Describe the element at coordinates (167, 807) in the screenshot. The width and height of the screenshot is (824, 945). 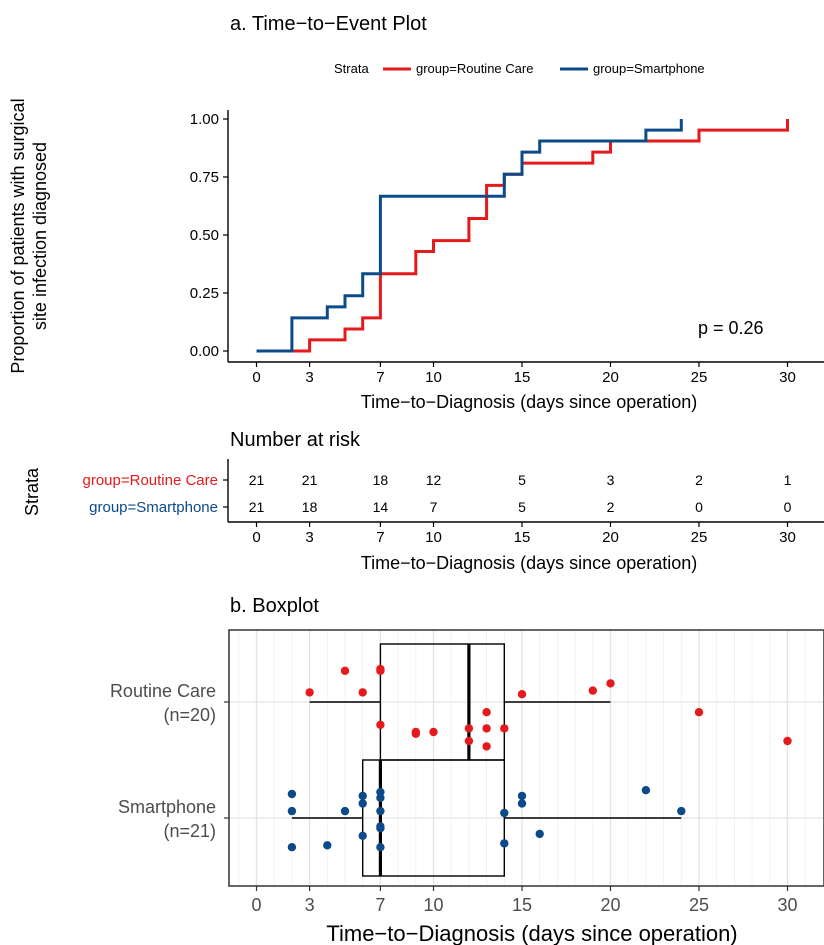
I see `box-label-smart-name: Smartphone` at that location.